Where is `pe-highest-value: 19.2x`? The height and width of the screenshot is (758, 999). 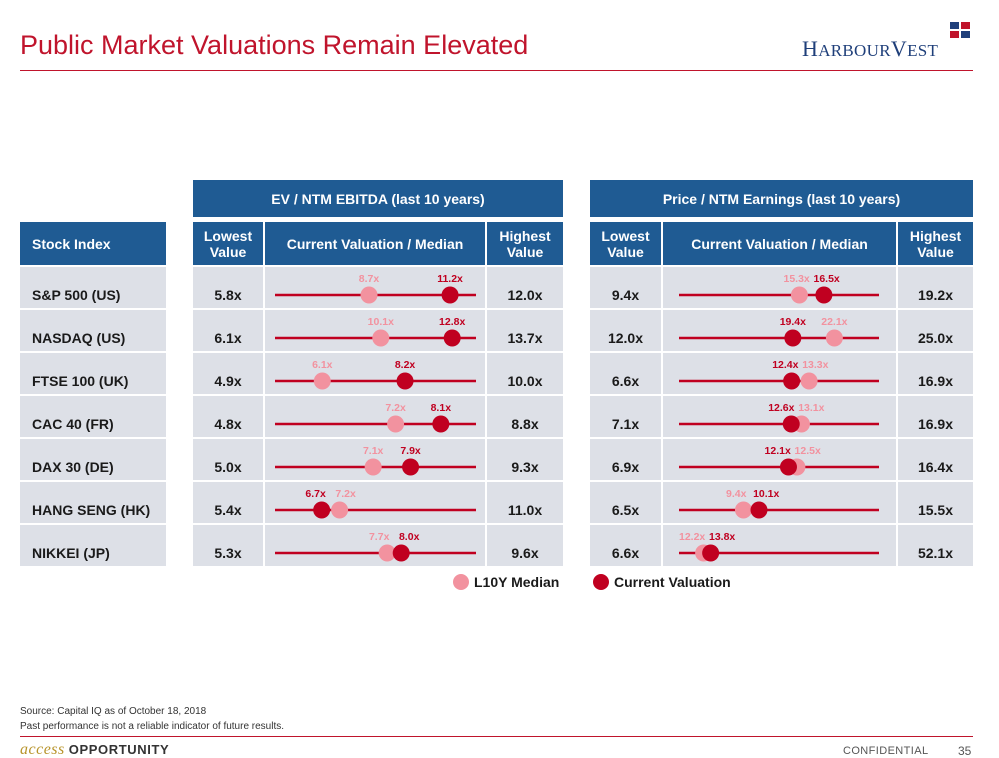
pe-highest-value: 19.2x is located at coordinates (935, 287).